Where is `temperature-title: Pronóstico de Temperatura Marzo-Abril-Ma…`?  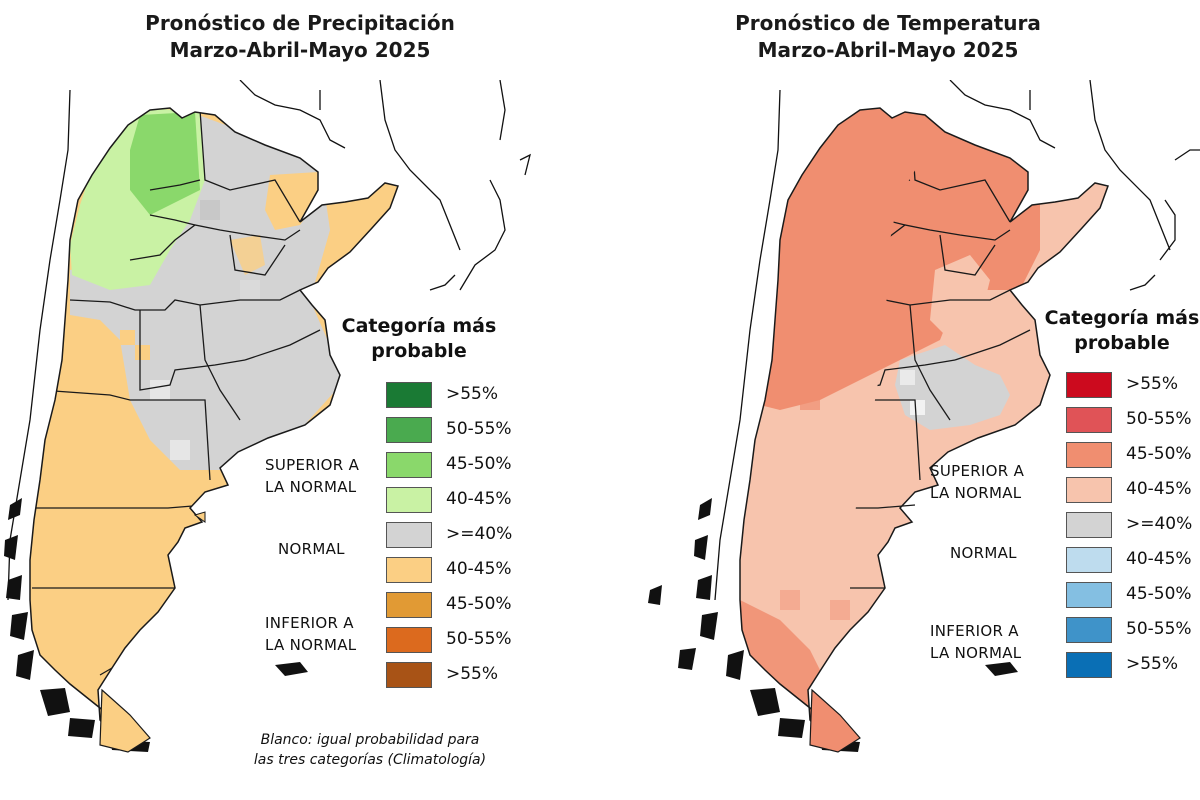
temperature-title: Pronóstico de Temperatura Marzo-Abril-Ma… is located at coordinates (888, 37).